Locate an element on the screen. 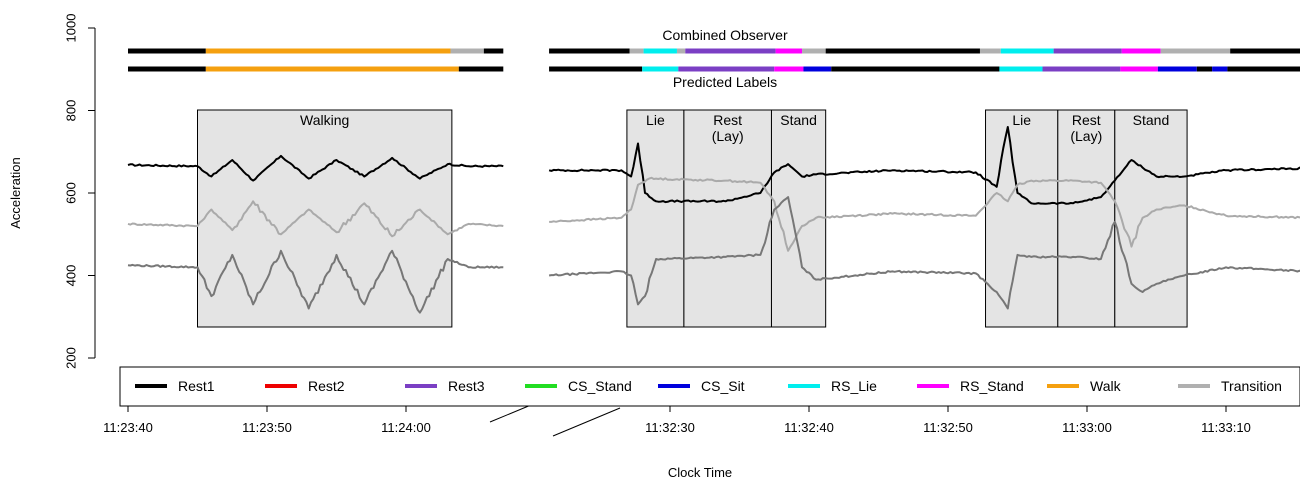  x-tick-label: 11:32:50 is located at coordinates (948, 427).